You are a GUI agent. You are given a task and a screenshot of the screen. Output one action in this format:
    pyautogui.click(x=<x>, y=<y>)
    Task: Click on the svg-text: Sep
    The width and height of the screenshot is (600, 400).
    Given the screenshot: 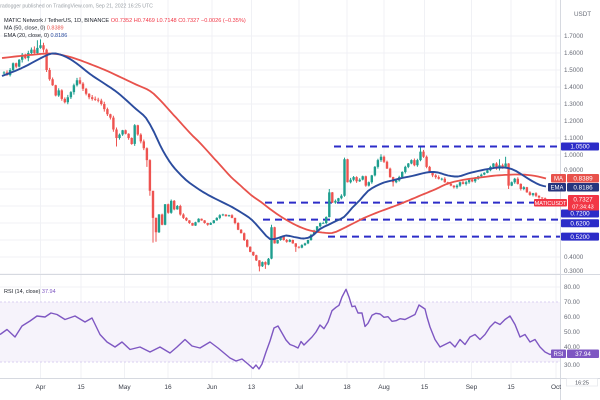 What is the action you would take?
    pyautogui.click(x=472, y=387)
    